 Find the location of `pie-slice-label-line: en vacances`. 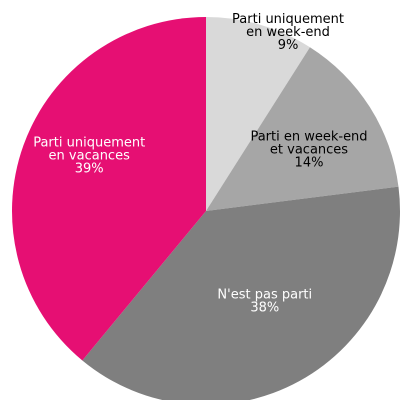

pie-slice-label-line: en vacances is located at coordinates (90, 156).